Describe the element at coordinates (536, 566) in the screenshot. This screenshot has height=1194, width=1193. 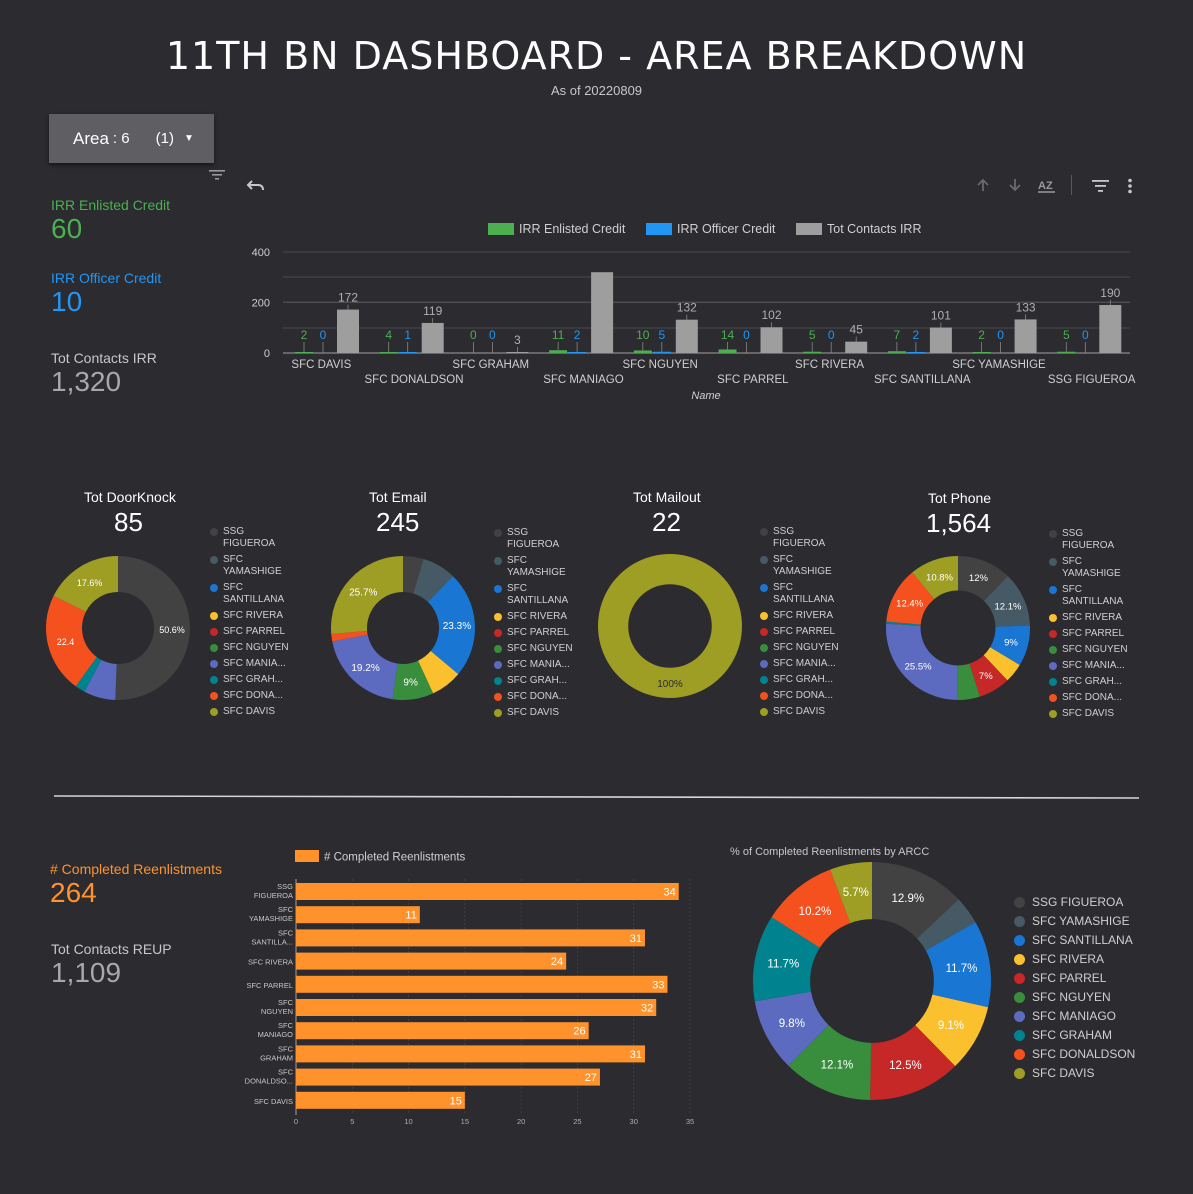
I see `legend-text: SFC YAMASHIGE` at that location.